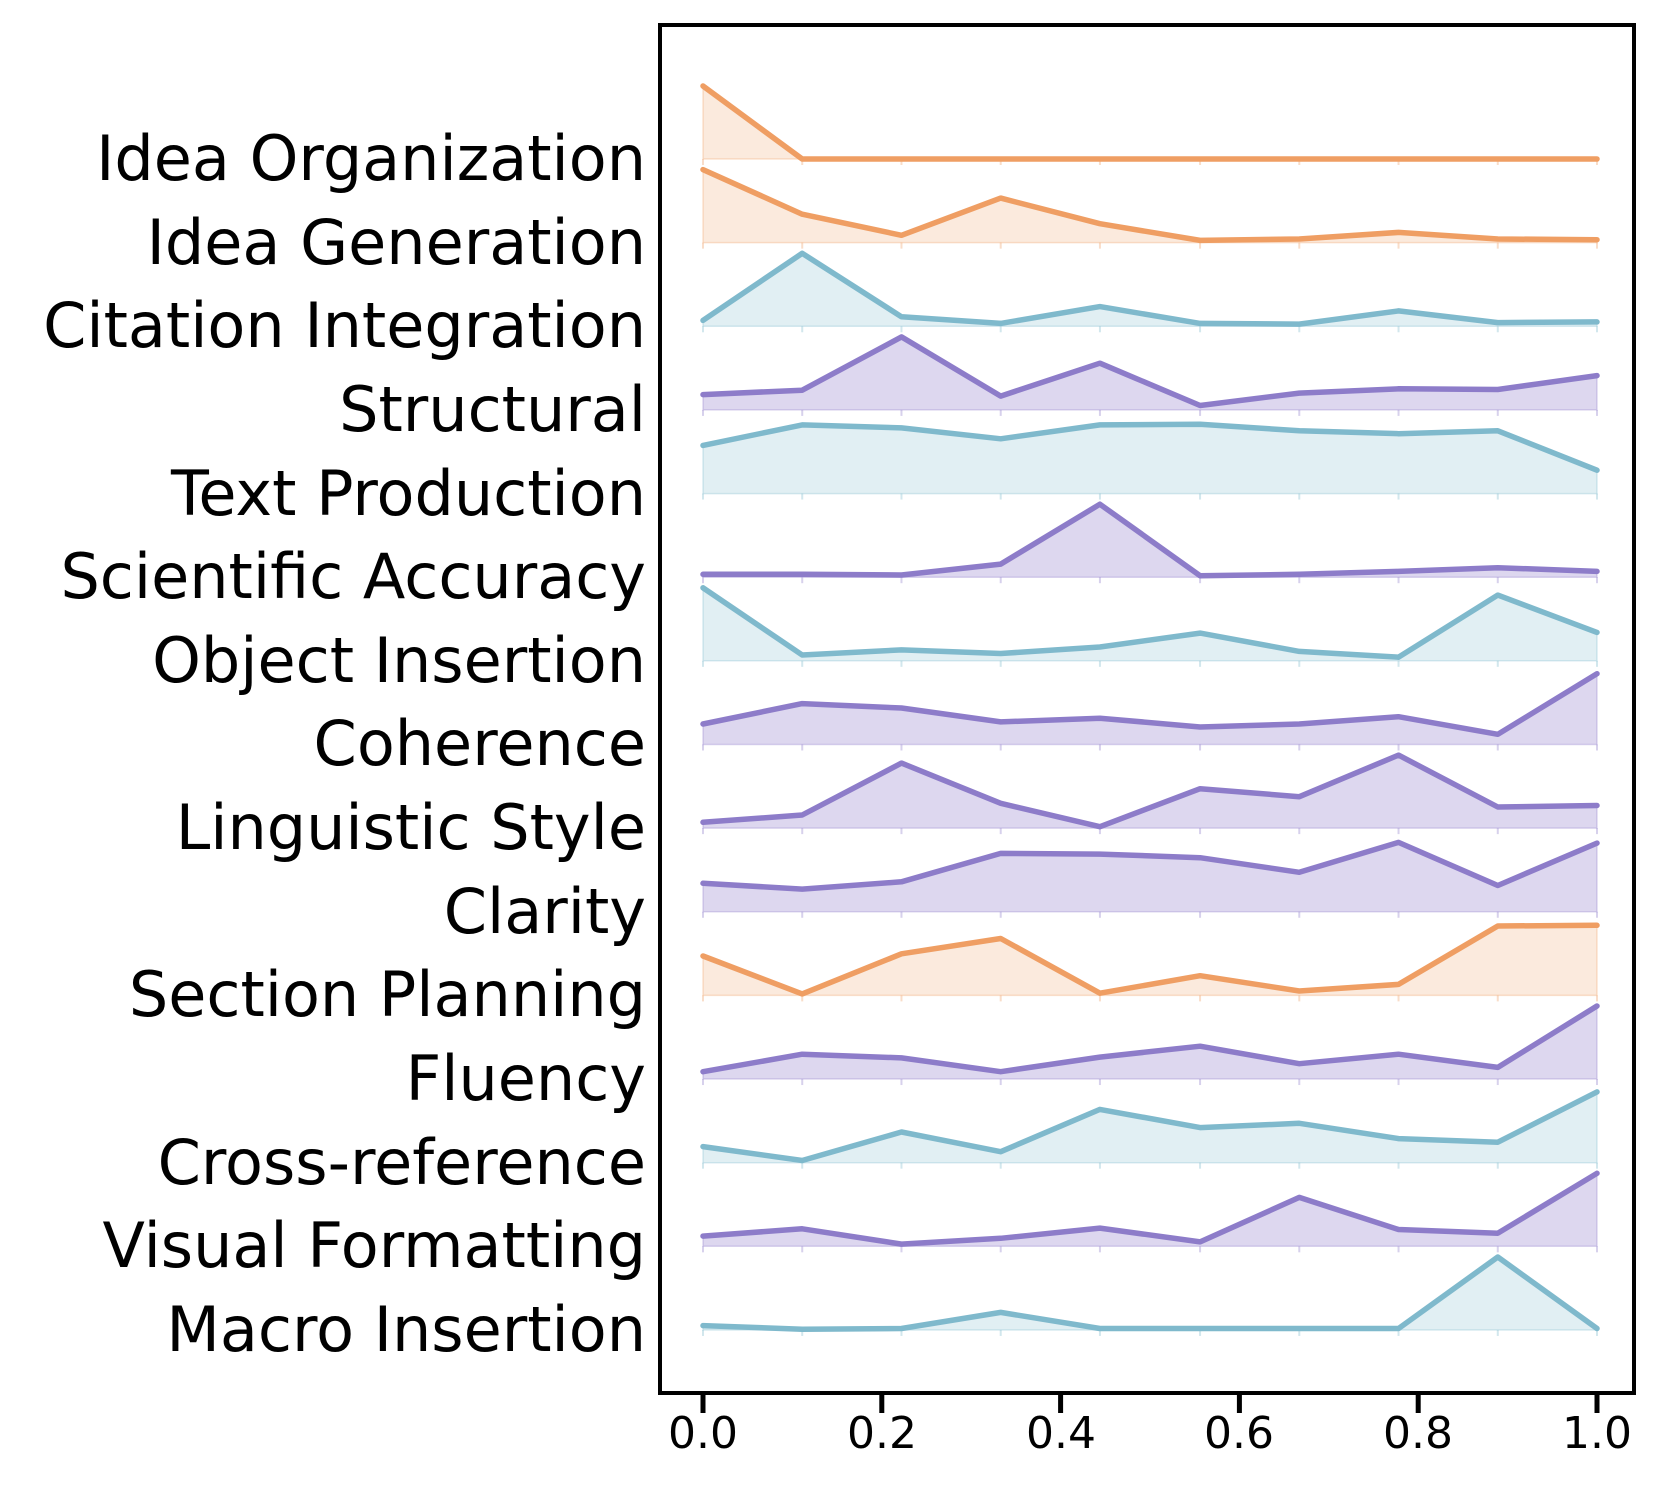 This screenshot has height=1485, width=1660. I want to click on category-label-visual-formatting: Visual Formatting, so click(374, 1245).